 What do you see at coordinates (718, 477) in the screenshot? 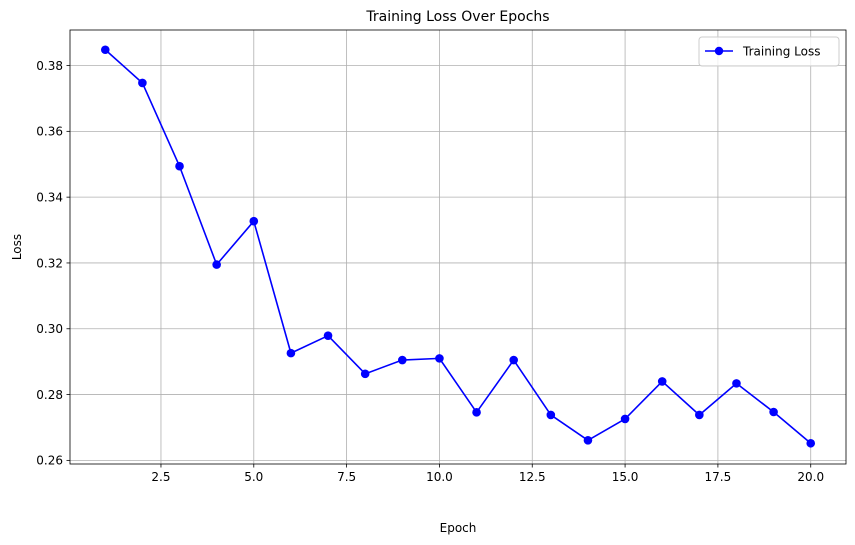
I see `x-tick-label: 17.5` at bounding box center [718, 477].